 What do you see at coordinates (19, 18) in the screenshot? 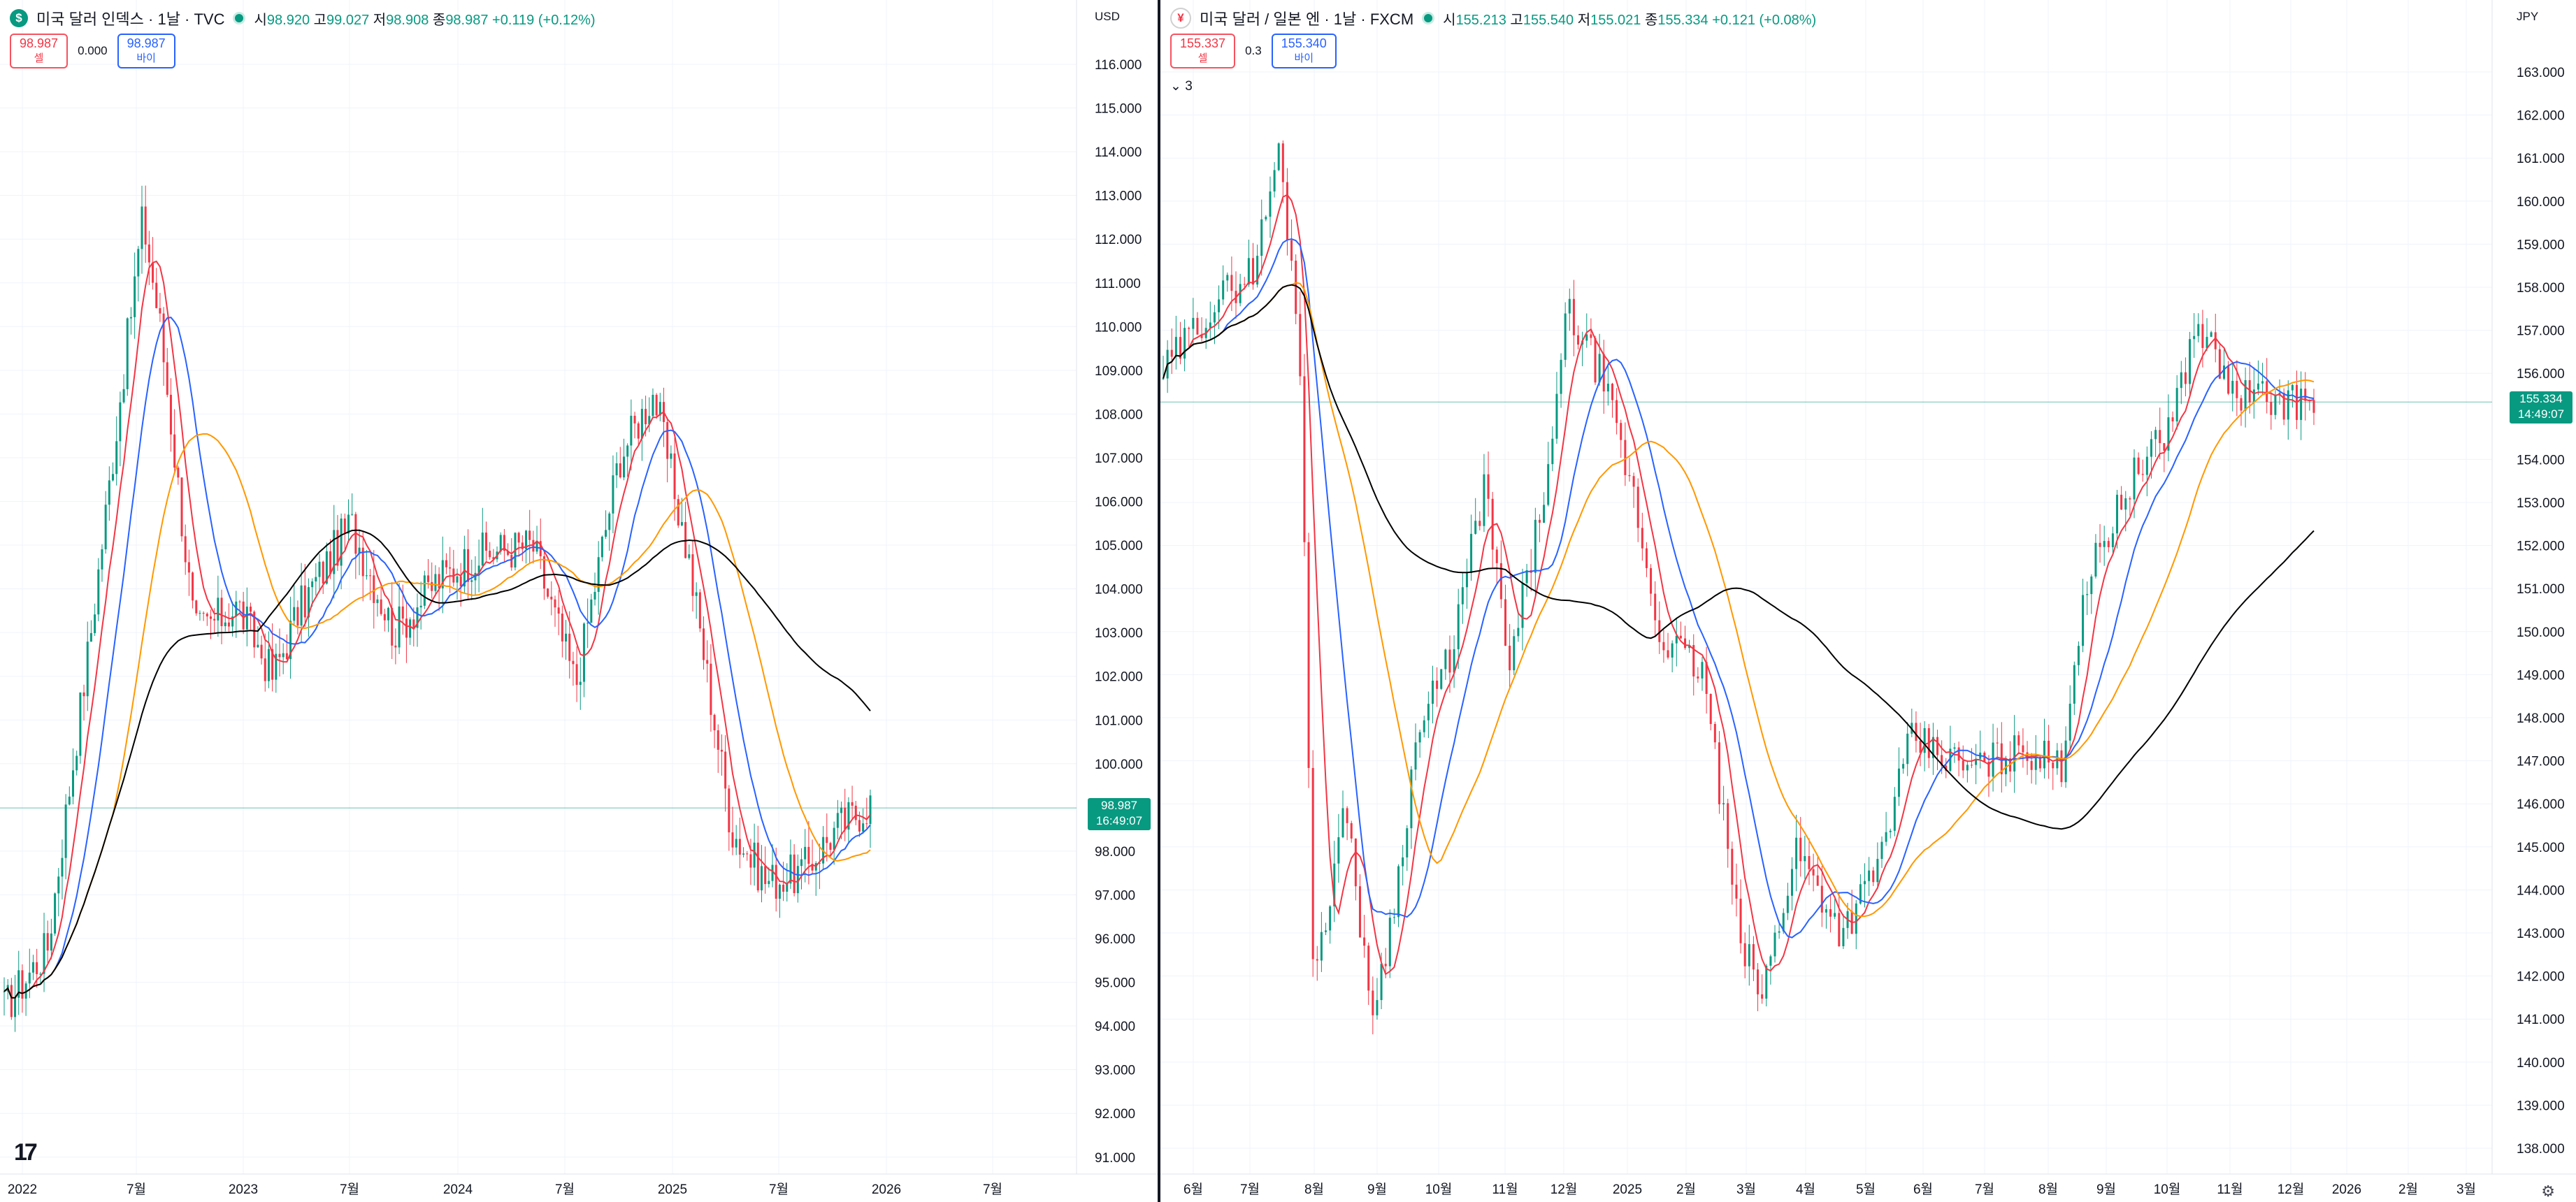
I see `dollar-icon: $` at bounding box center [19, 18].